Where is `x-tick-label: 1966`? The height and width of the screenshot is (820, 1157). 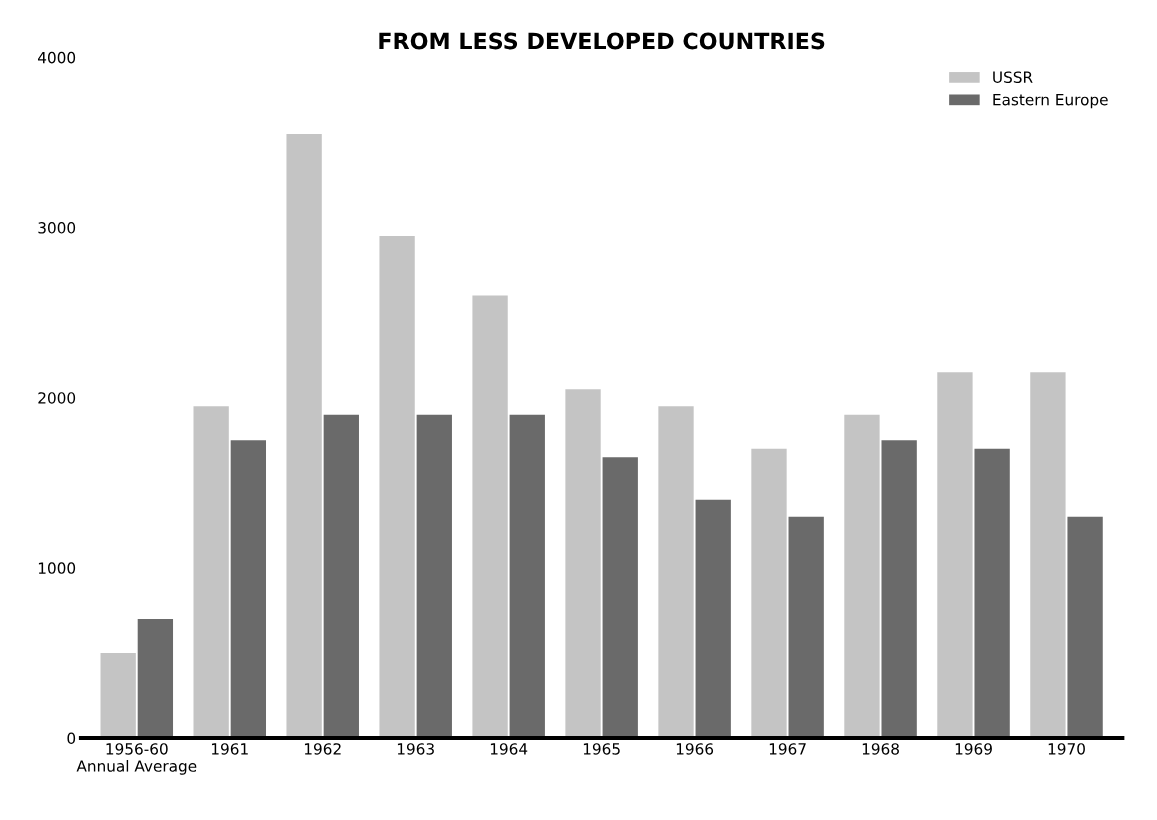
x-tick-label: 1966 is located at coordinates (695, 749).